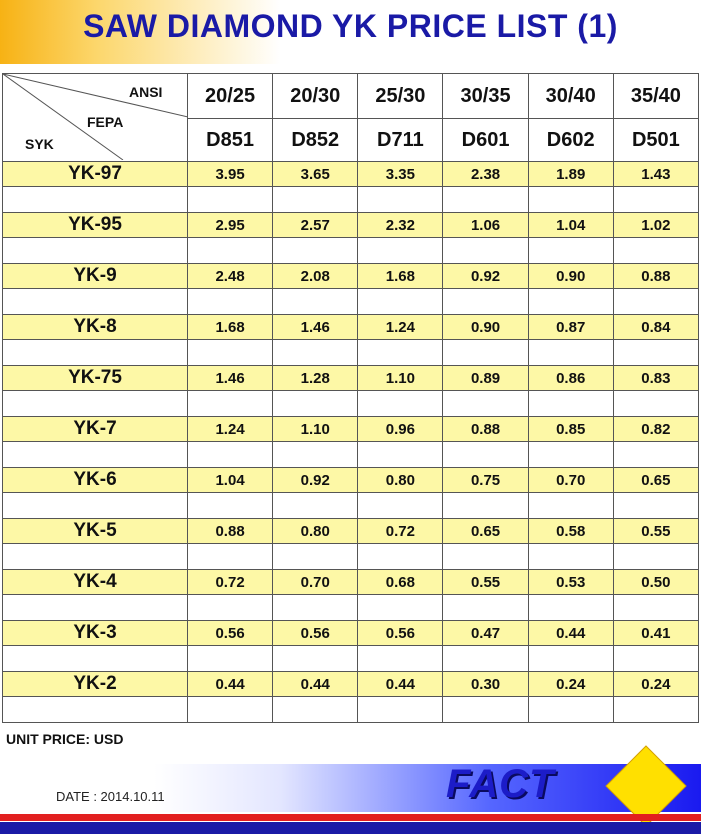  Describe the element at coordinates (485, 96) in the screenshot. I see `ansi-size-header: 30/35` at that location.